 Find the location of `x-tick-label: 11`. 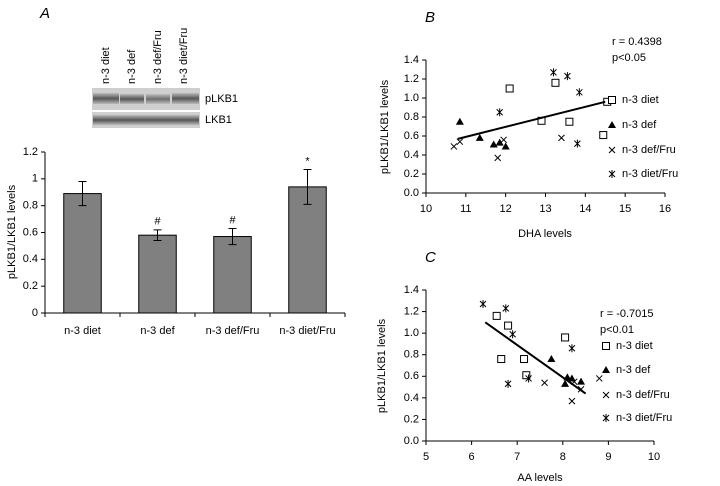

x-tick-label: 11 is located at coordinates (465, 209).